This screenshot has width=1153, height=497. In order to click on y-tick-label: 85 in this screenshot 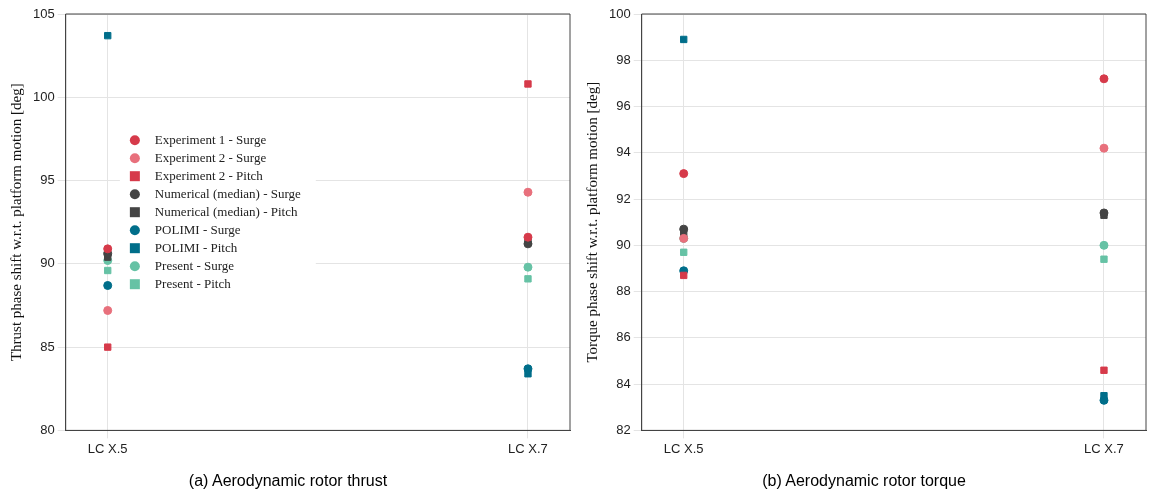, I will do `click(47, 346)`.